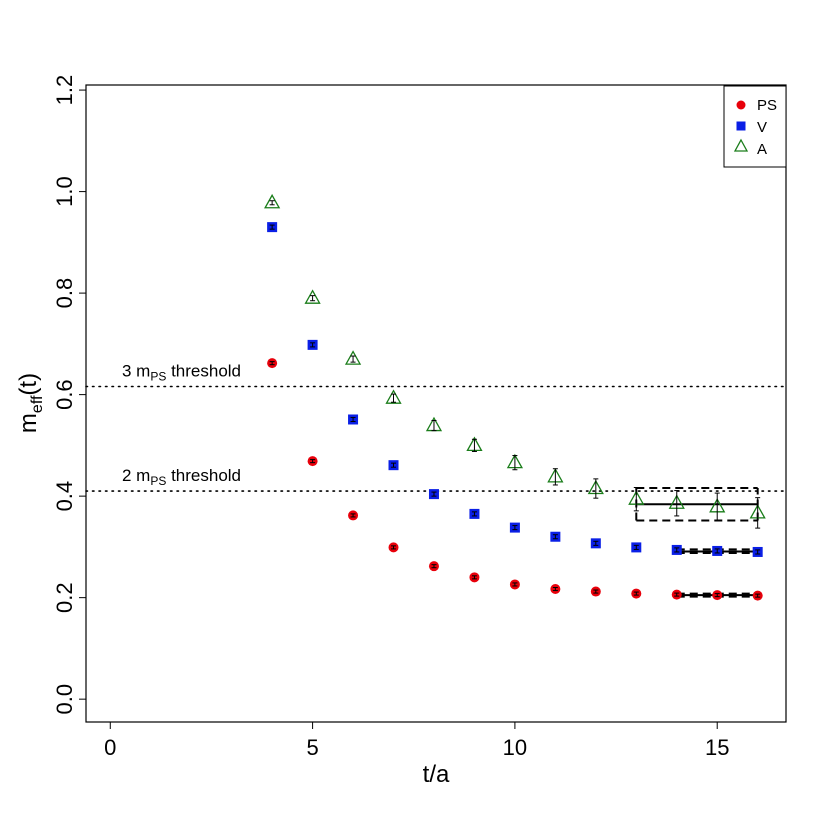  Describe the element at coordinates (64, 394) in the screenshot. I see `y-tick-label-3: 0.6` at that location.